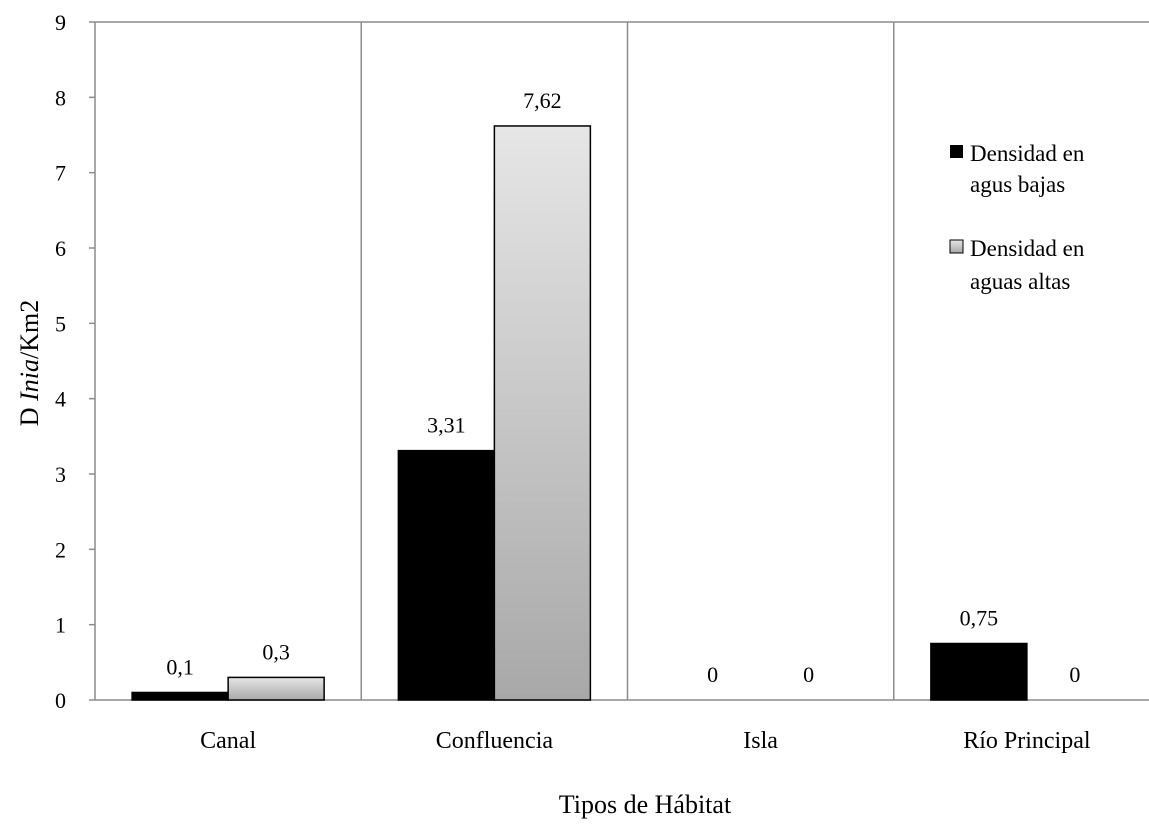 This screenshot has width=1149, height=825. What do you see at coordinates (760, 741) in the screenshot?
I see `x-tick-label: Isla` at bounding box center [760, 741].